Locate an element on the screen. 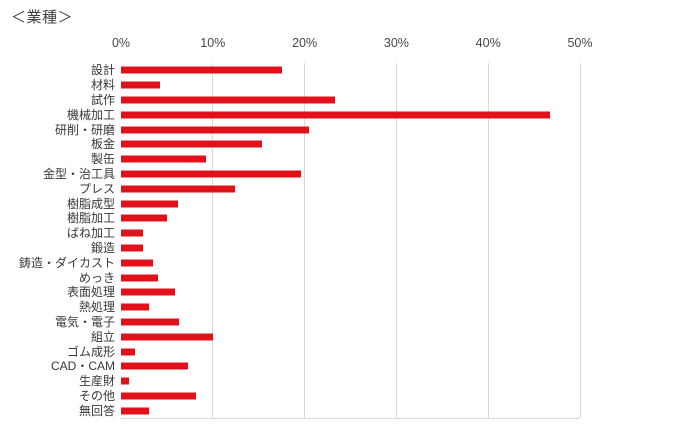 The image size is (700, 424). x-axis-tick: 0% is located at coordinates (121, 43).